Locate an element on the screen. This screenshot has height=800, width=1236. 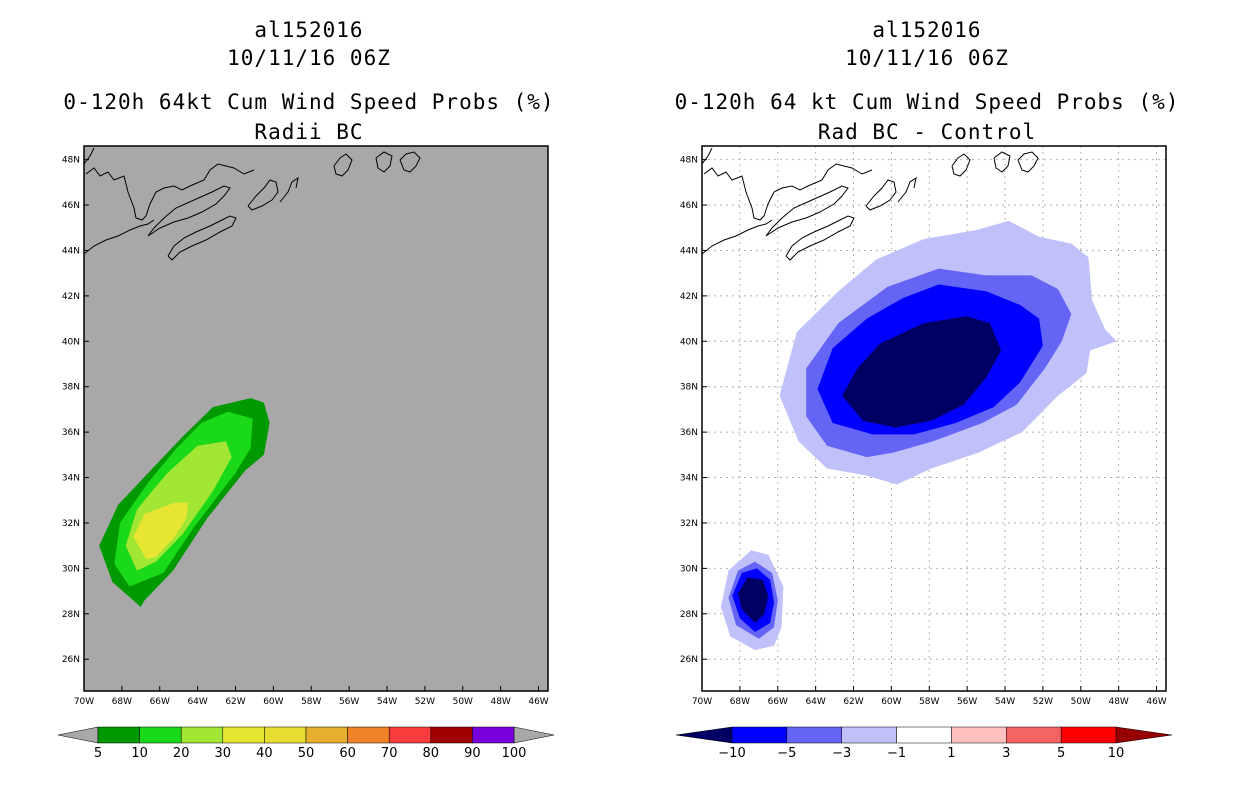
colorbar: 5 10 20 30 40 50 60 70 80 90 100 is located at coordinates (306, 743).